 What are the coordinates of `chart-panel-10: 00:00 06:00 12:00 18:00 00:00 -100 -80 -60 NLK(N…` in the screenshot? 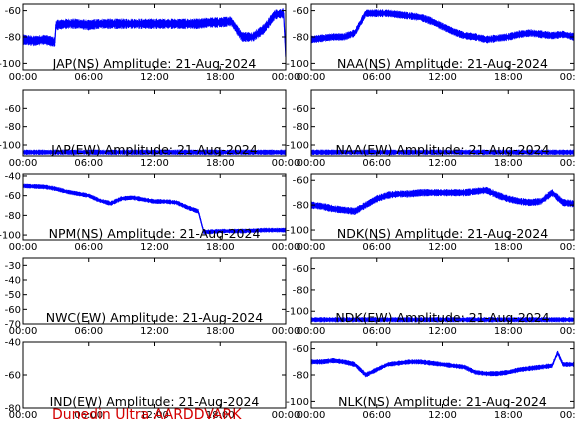 It's located at (431, 381).